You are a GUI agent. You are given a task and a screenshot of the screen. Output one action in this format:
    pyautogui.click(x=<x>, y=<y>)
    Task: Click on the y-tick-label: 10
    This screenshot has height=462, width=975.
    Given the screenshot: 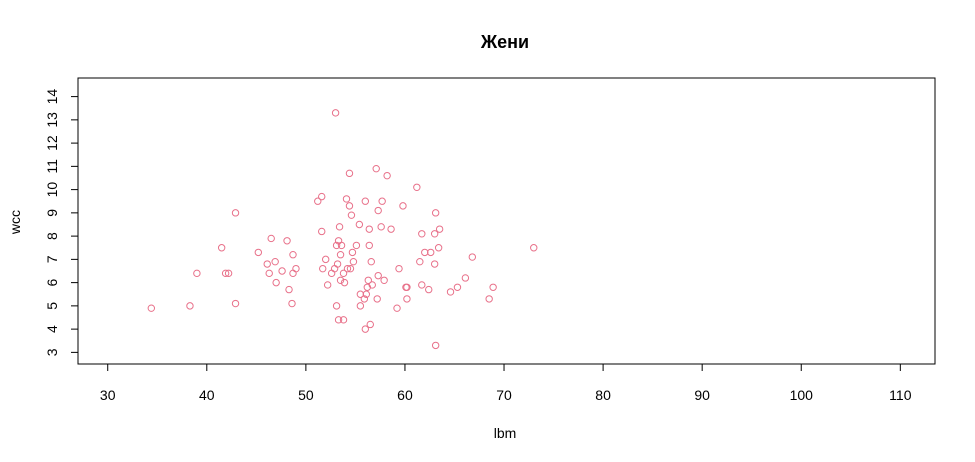 What is the action you would take?
    pyautogui.click(x=52, y=190)
    